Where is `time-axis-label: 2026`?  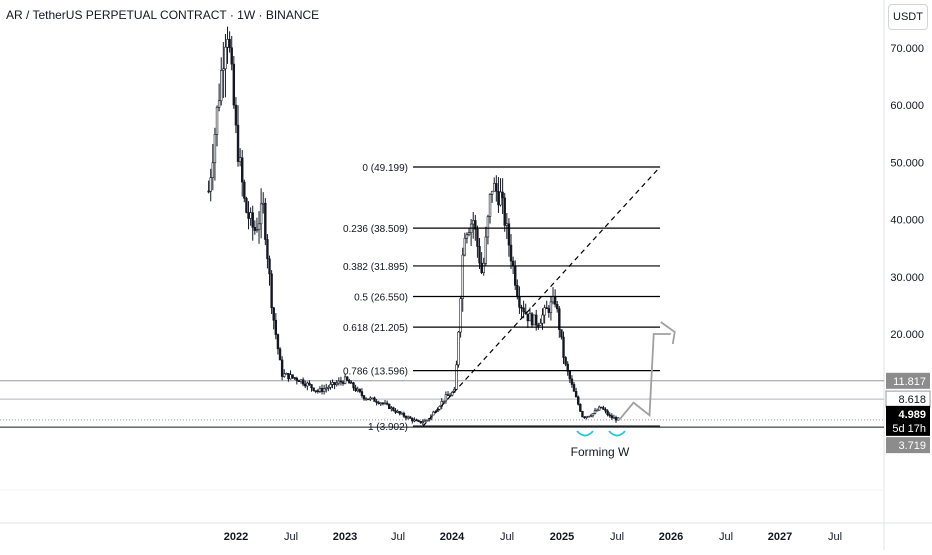
time-axis-label: 2026 is located at coordinates (671, 537).